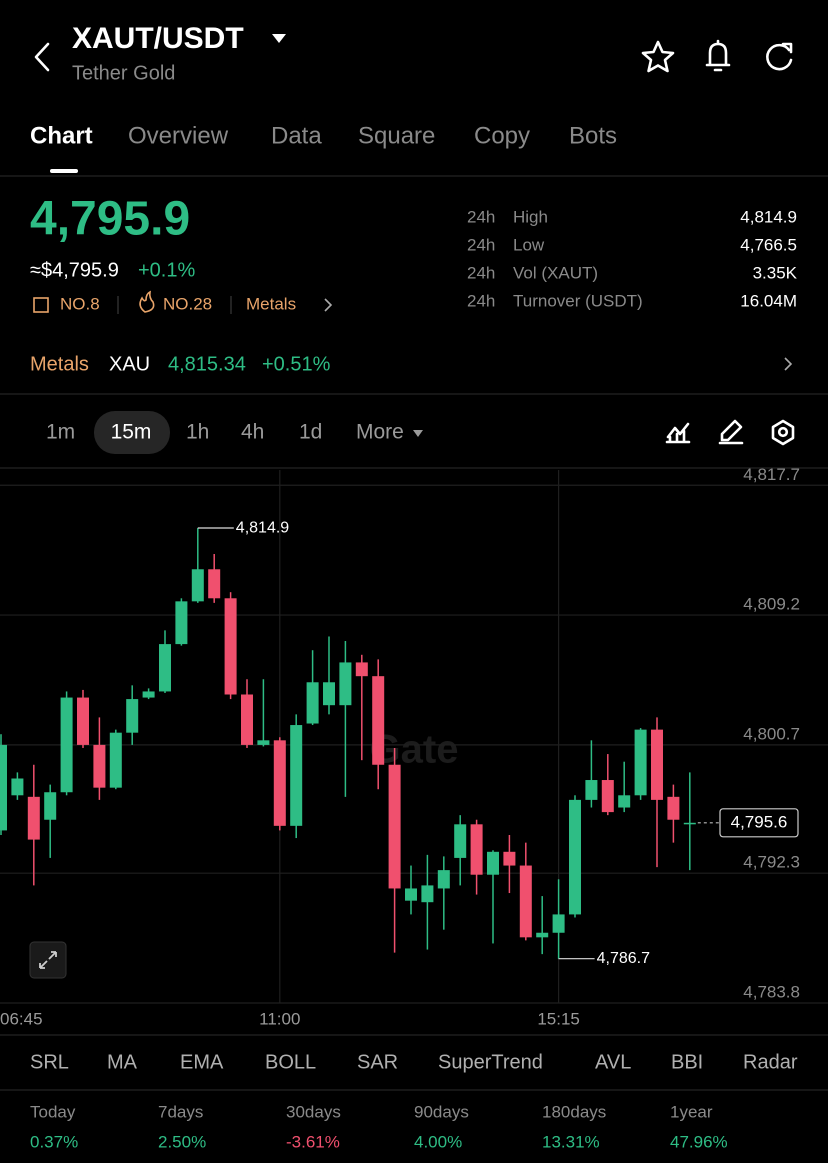 The height and width of the screenshot is (1163, 828). What do you see at coordinates (771, 862) in the screenshot?
I see `y-tick-label: 4,792.3` at bounding box center [771, 862].